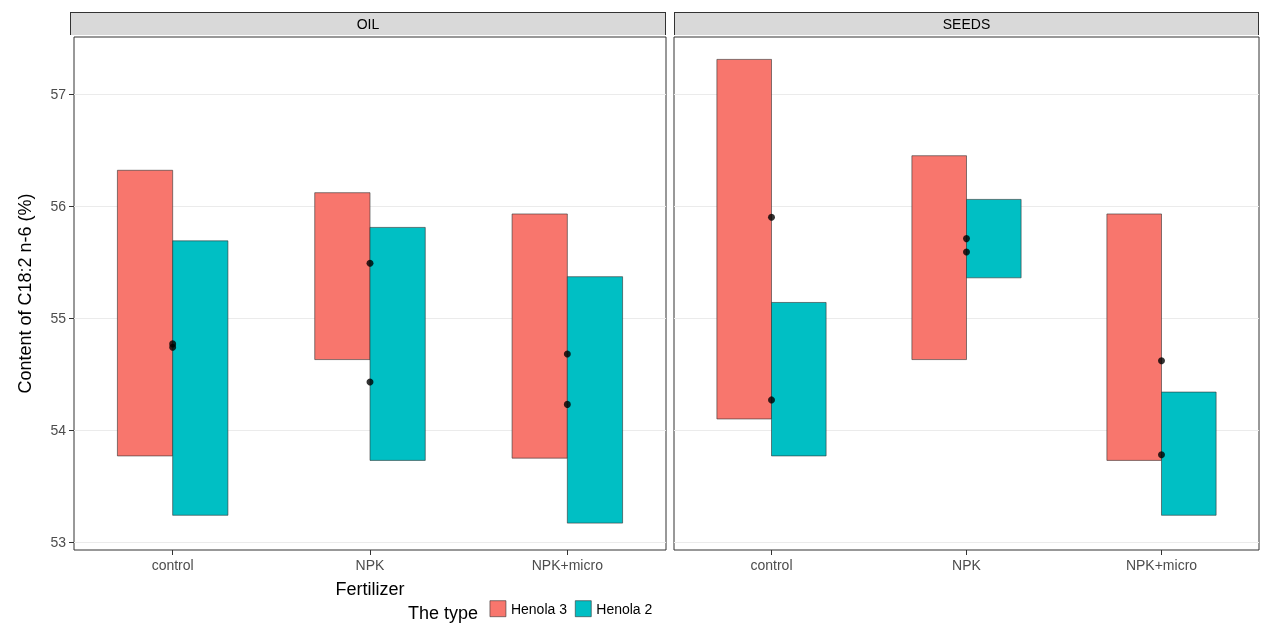  What do you see at coordinates (624, 608) in the screenshot?
I see `legend-label: Henola 2` at bounding box center [624, 608].